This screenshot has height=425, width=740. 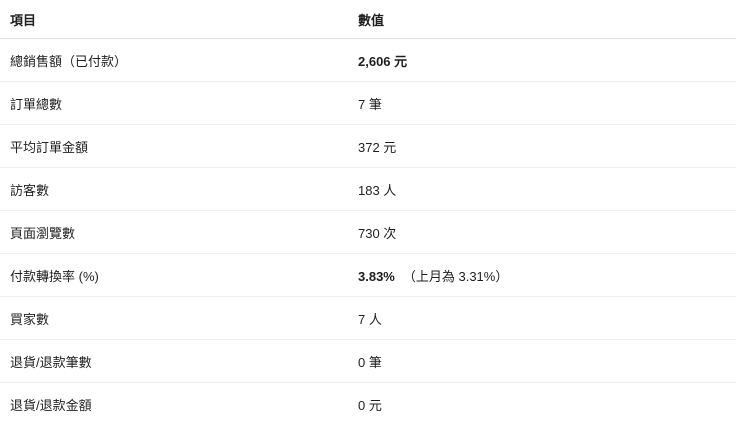 I want to click on metric-value: 3.83%, so click(x=376, y=276).